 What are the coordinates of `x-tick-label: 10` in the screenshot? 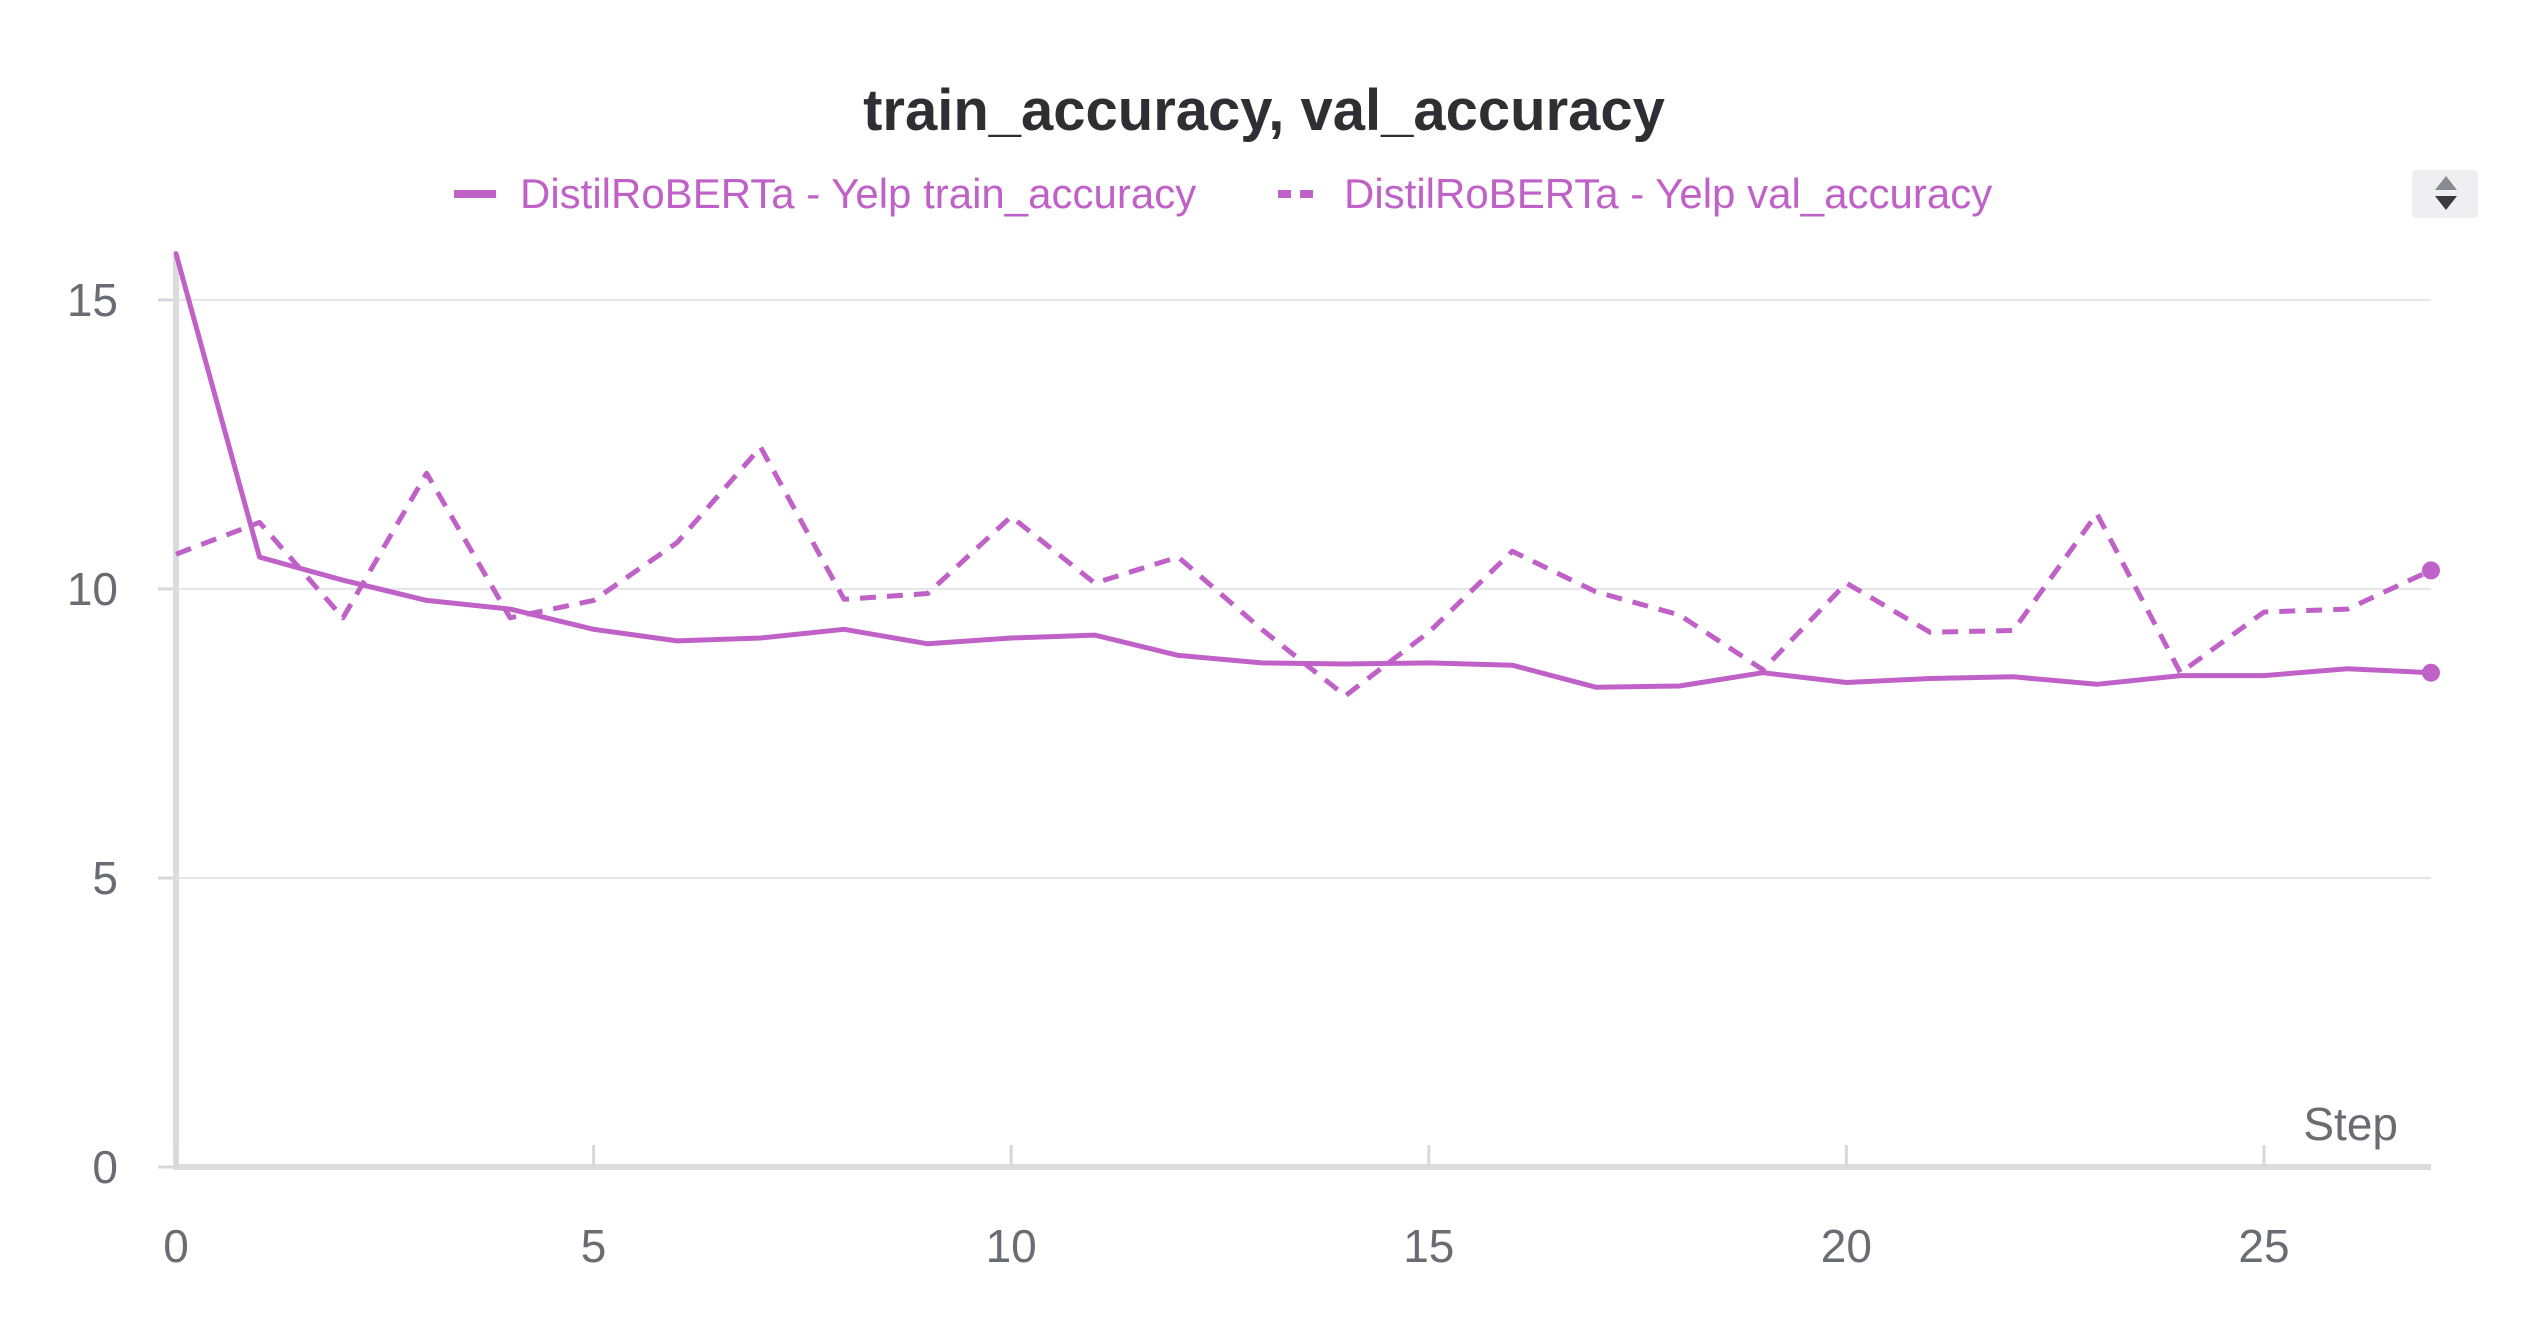 It's located at (1011, 1246).